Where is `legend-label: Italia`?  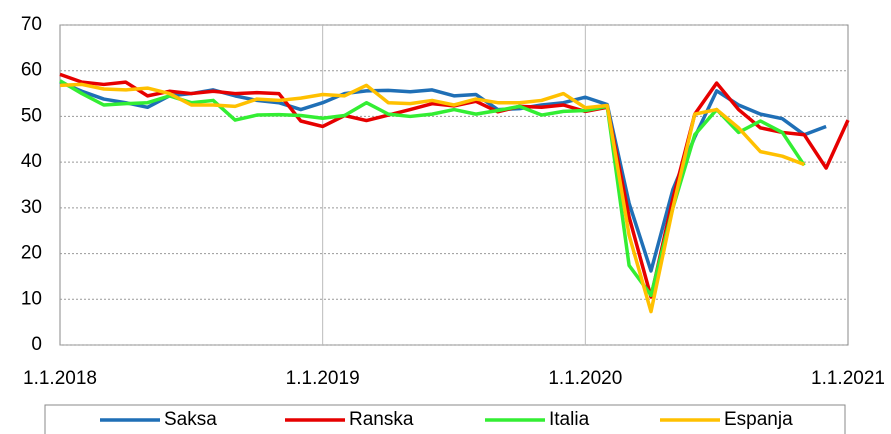
legend-label: Italia is located at coordinates (569, 419).